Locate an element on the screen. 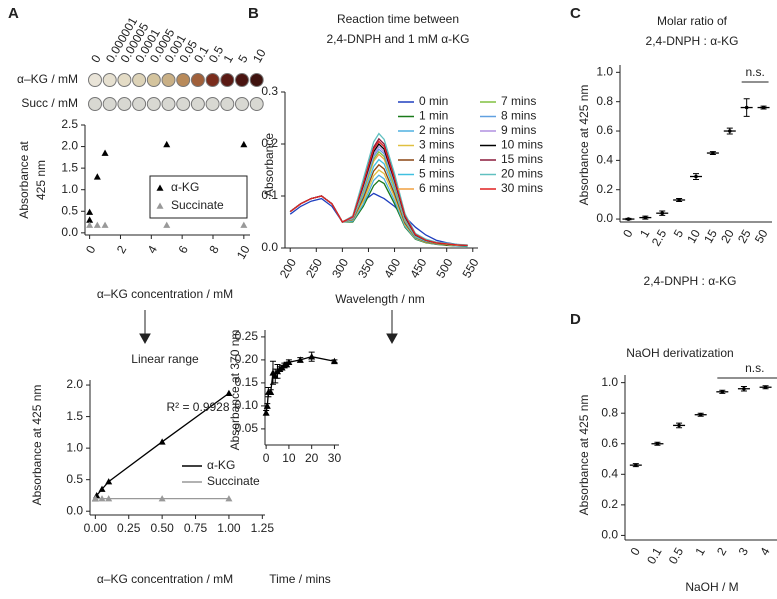 Image resolution: width=777 pixels, height=599 pixels. legend-label: 4 mins is located at coordinates (436, 159).